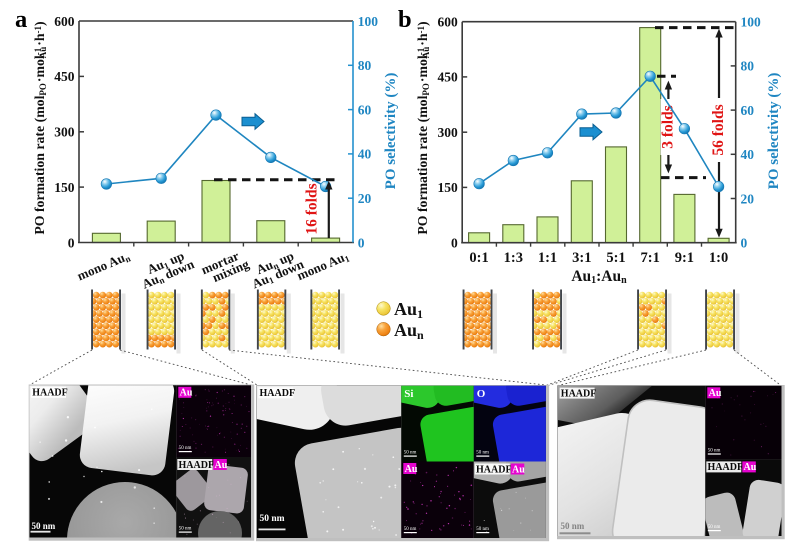 The width and height of the screenshot is (799, 542). What do you see at coordinates (409, 331) in the screenshot?
I see `svg-text: Aun` at bounding box center [409, 331].